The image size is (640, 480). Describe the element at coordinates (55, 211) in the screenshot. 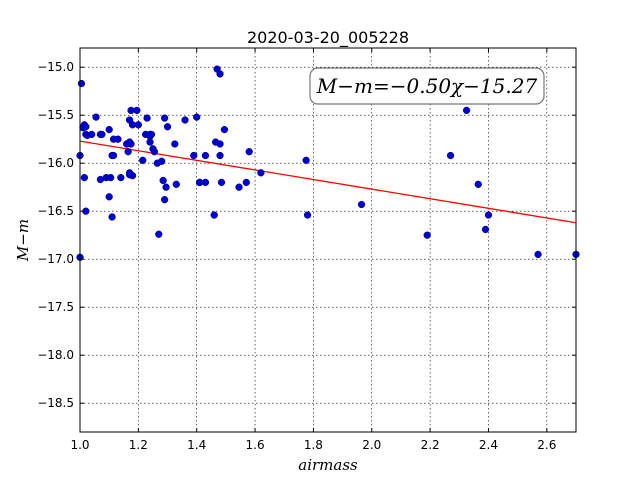

I see `y-tick-label: −16.5` at that location.